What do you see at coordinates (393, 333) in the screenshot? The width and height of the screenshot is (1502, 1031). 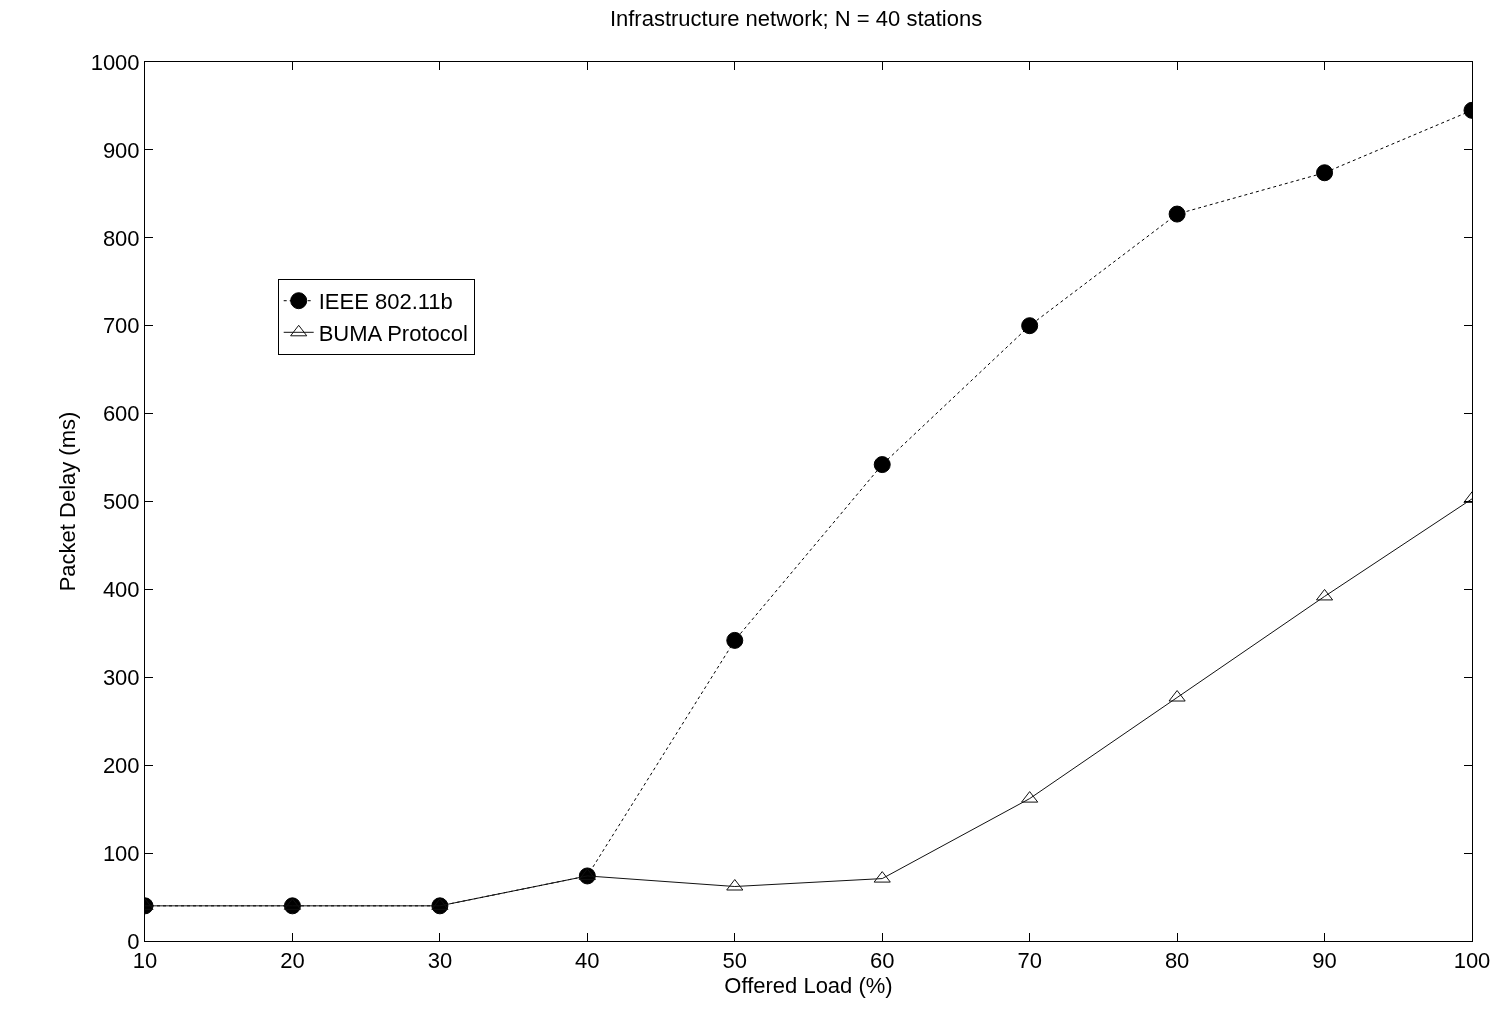 I see `legend-label: BUMA Protocol` at bounding box center [393, 333].